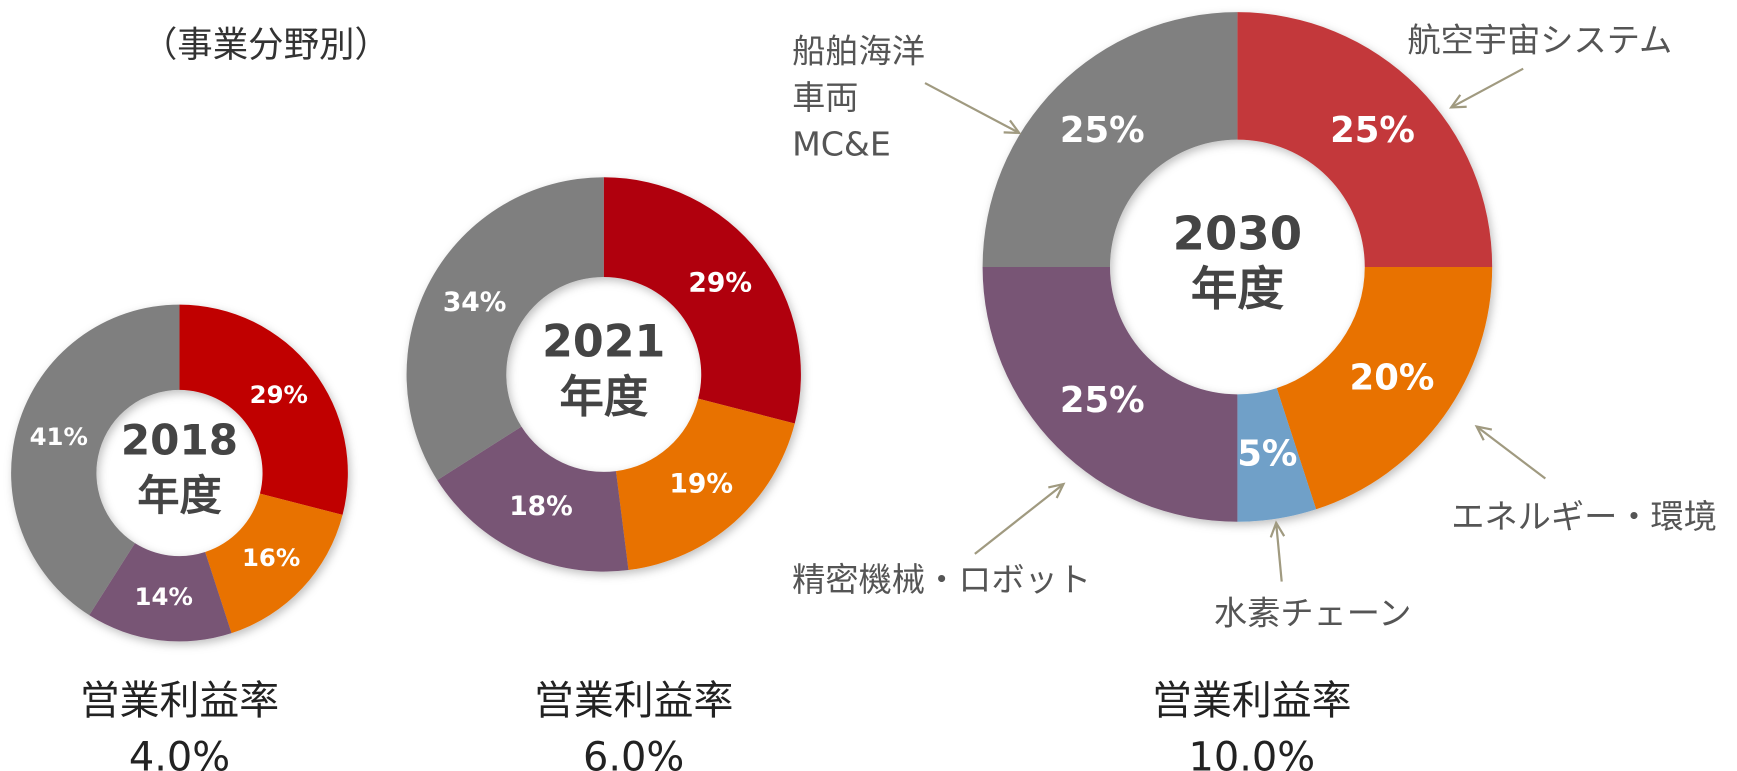 This screenshot has height=771, width=1737. I want to click on category-label: 車両, so click(825, 97).